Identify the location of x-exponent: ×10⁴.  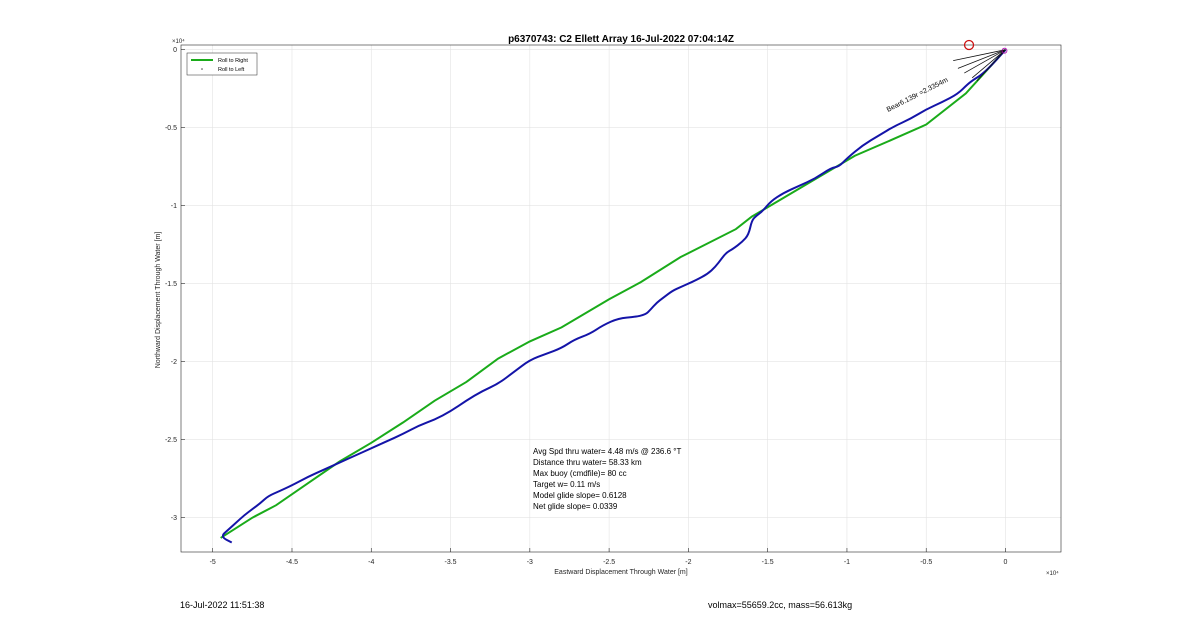
(1052, 573).